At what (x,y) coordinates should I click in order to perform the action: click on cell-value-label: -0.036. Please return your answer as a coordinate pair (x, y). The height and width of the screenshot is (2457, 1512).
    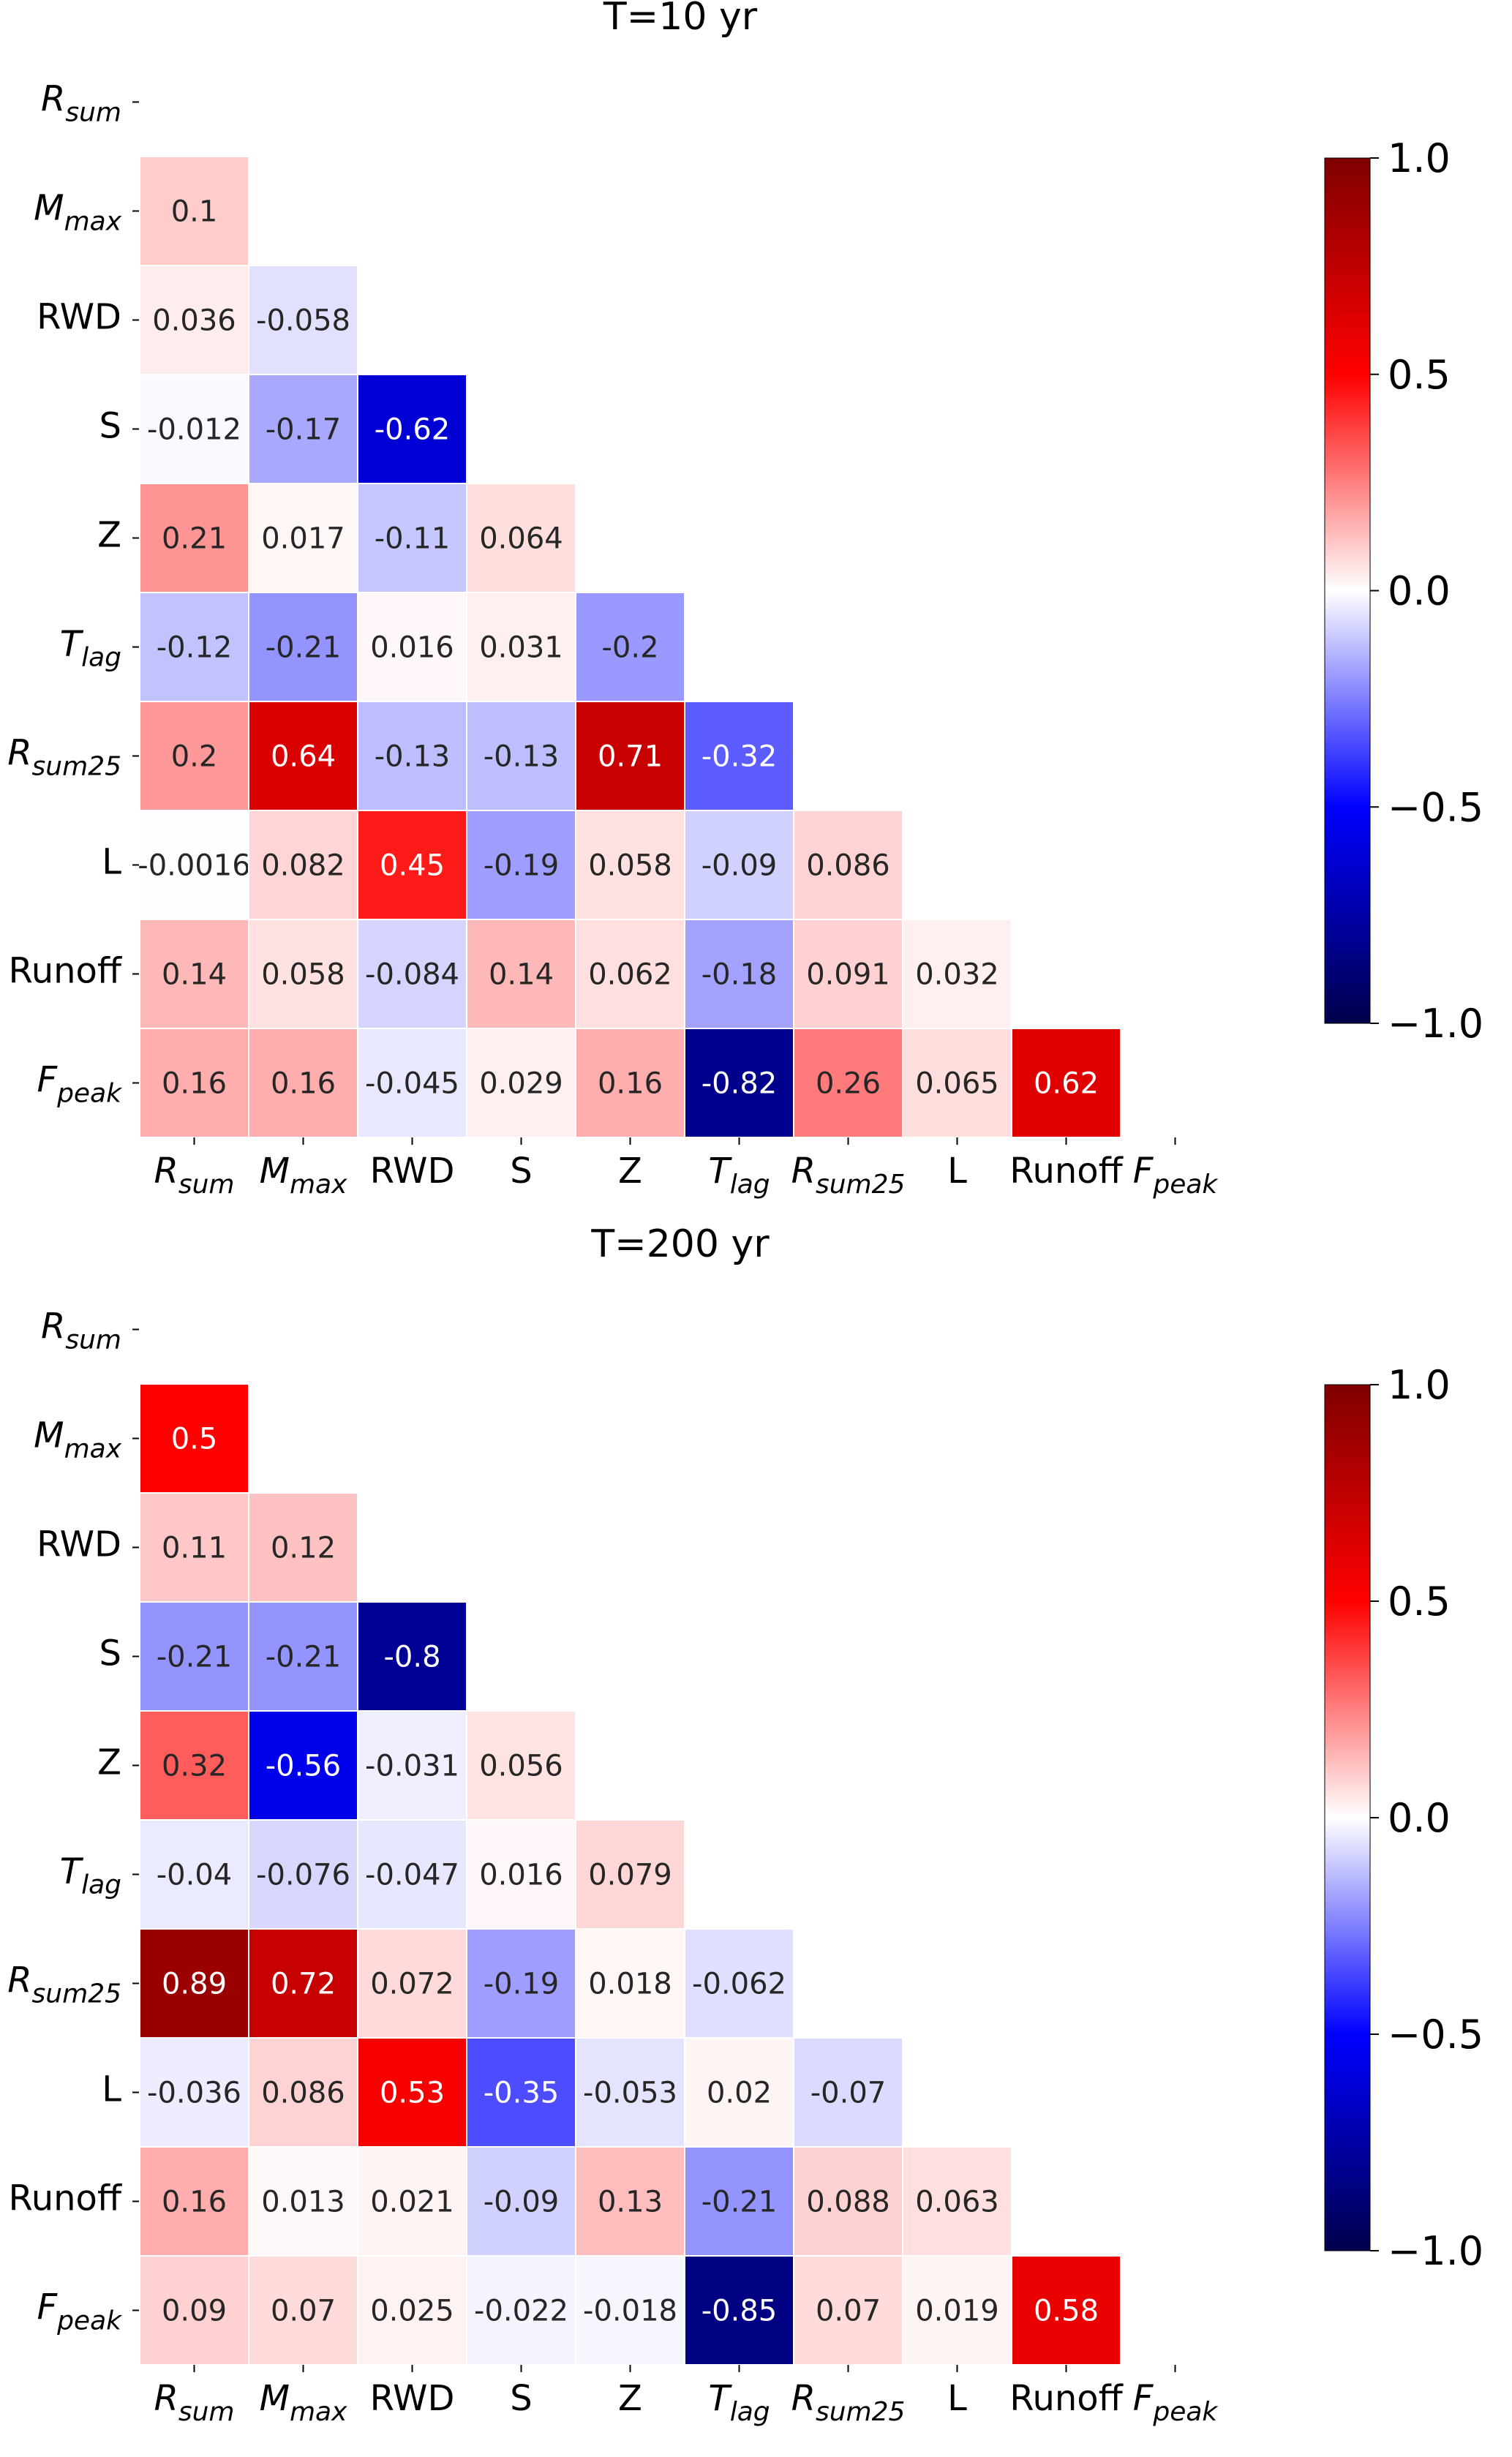
    Looking at the image, I should click on (194, 2093).